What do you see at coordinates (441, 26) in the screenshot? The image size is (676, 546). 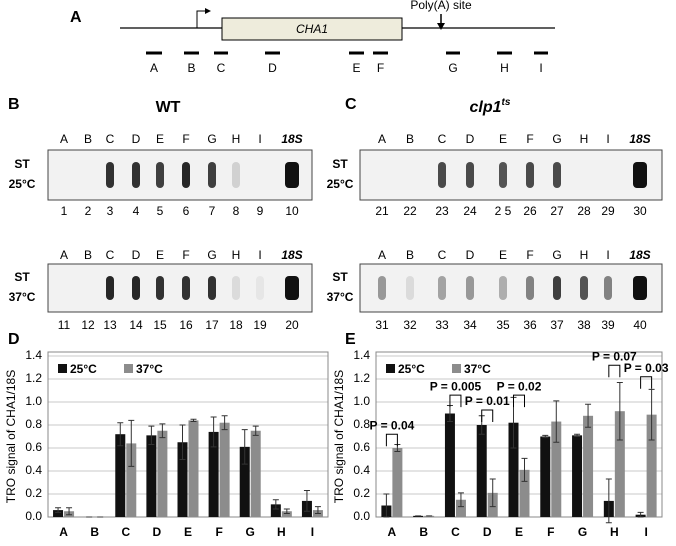 I see `polya-arrowhead` at bounding box center [441, 26].